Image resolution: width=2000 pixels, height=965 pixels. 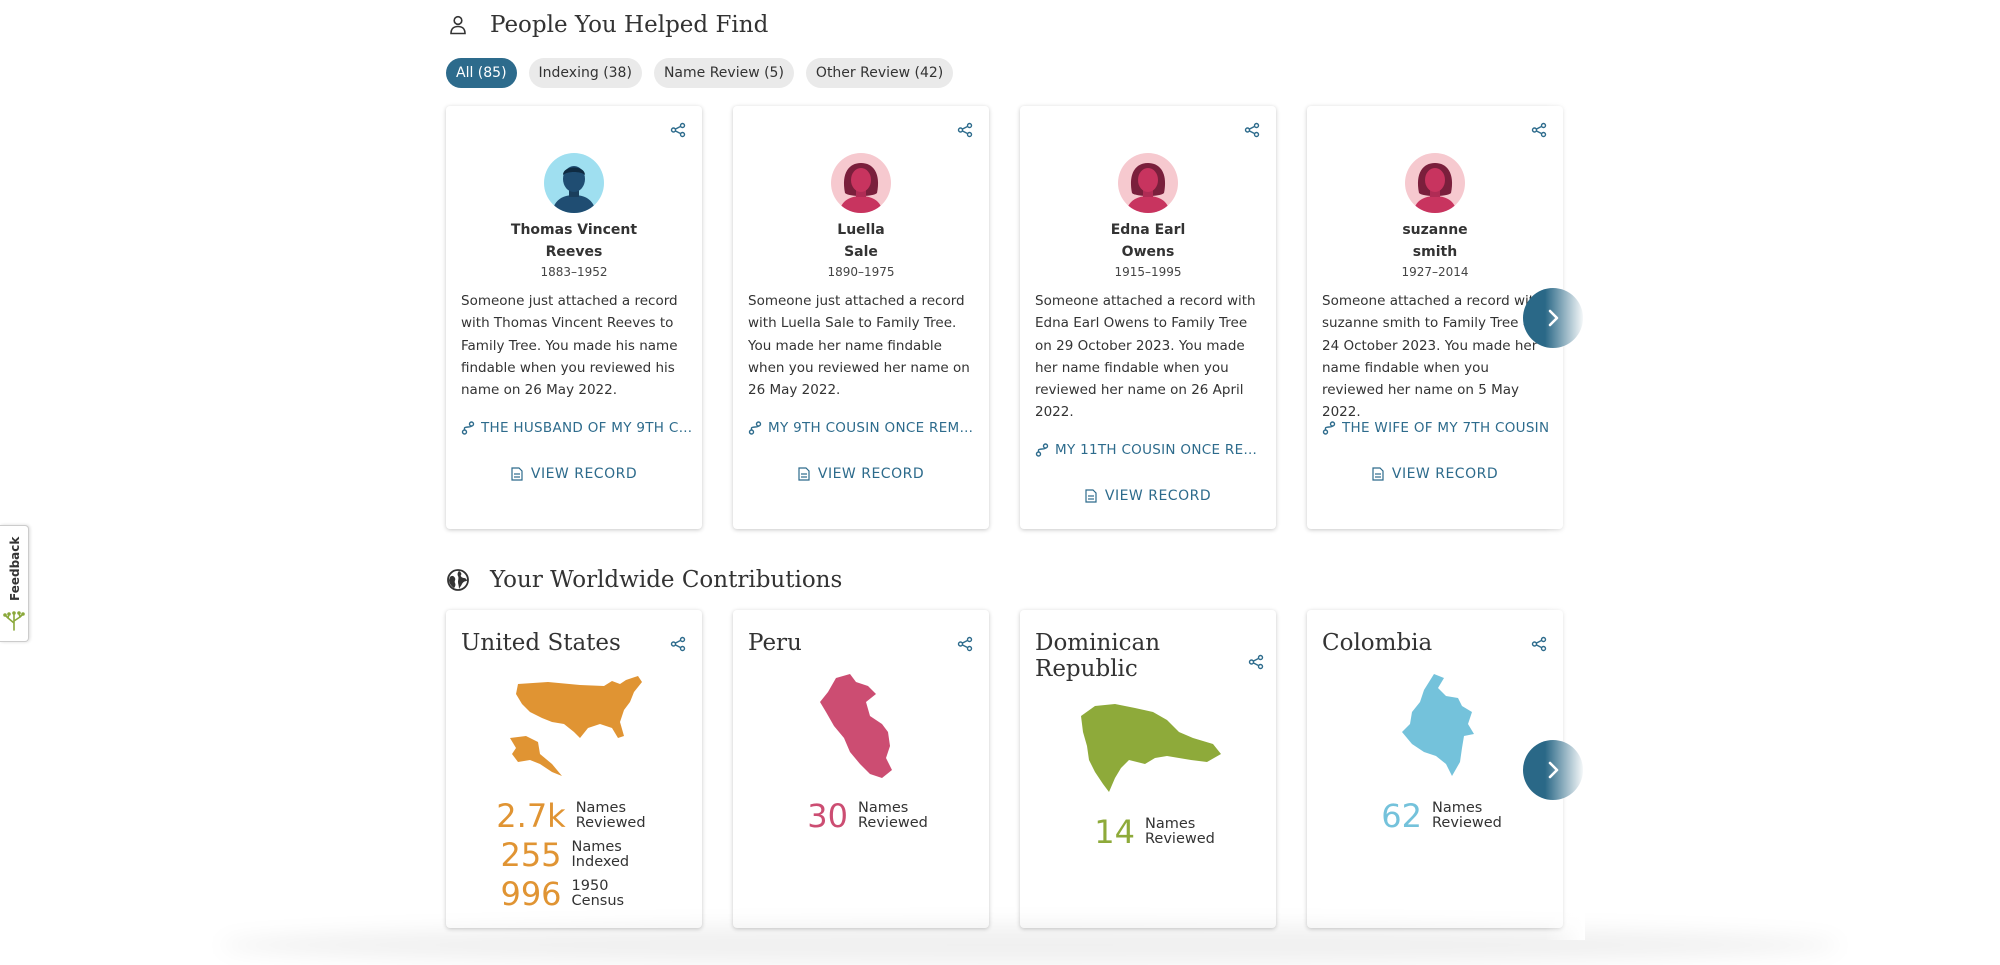 I want to click on relationship-text: THE HUSBAND OF MY 9TH COUSIN, so click(x=587, y=428).